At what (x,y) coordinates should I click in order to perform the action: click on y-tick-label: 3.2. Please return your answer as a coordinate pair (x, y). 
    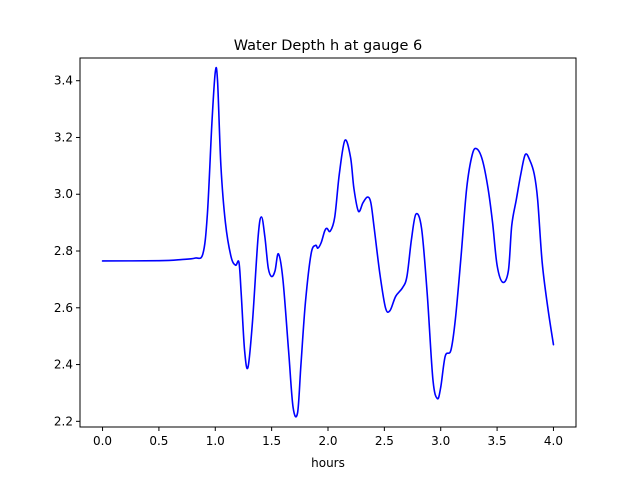
    Looking at the image, I should click on (63, 137).